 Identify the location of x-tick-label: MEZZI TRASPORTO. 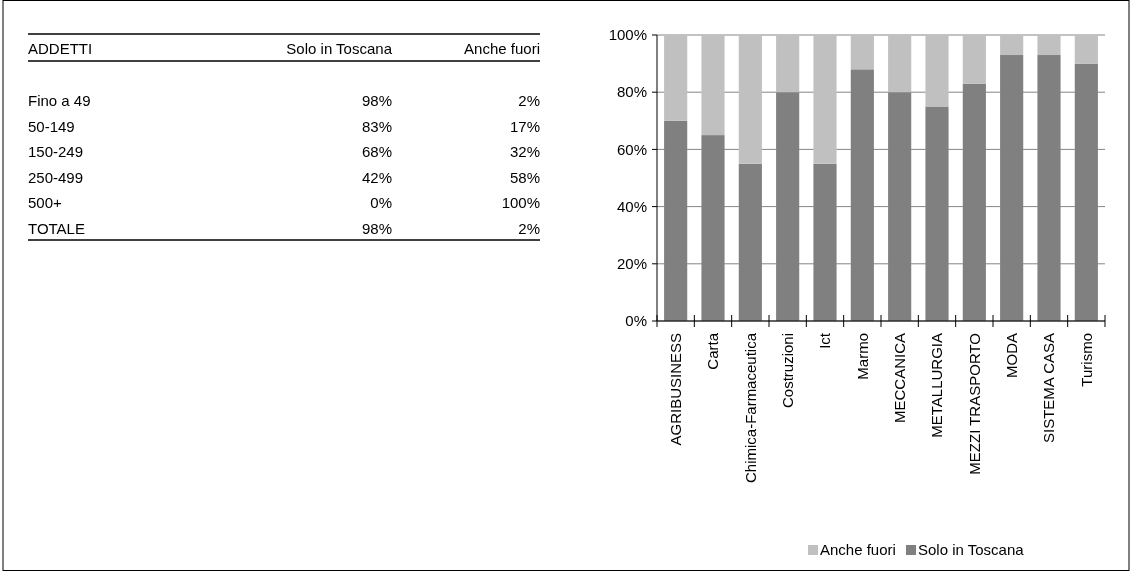
(974, 404).